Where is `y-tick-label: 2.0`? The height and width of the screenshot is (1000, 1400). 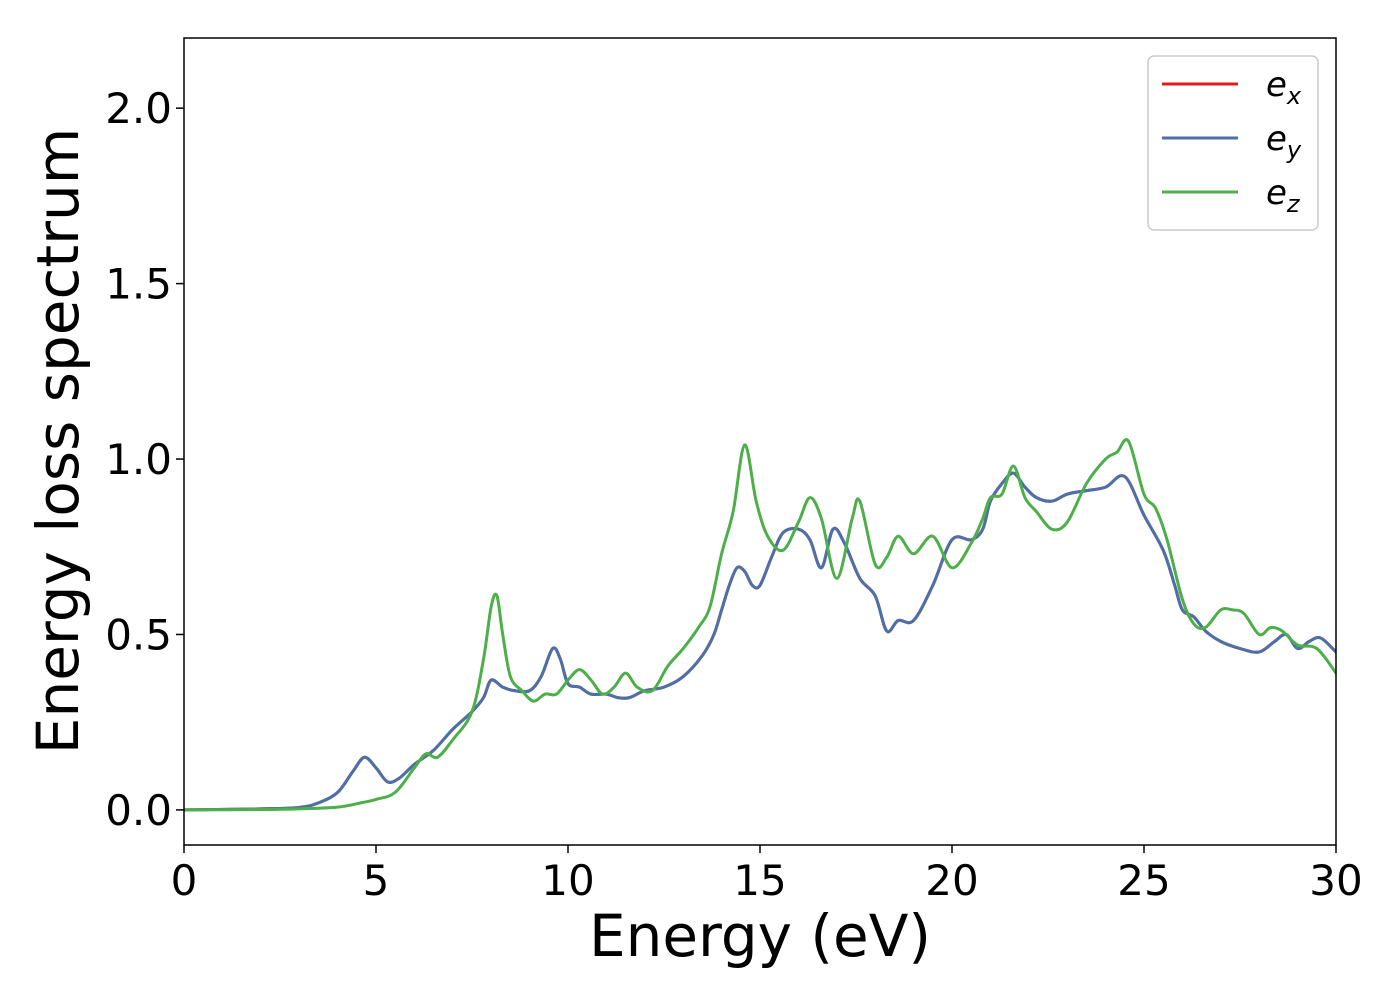
y-tick-label: 2.0 is located at coordinates (138, 108).